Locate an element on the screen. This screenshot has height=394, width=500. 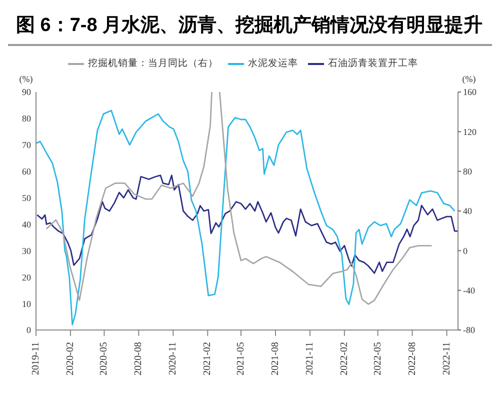
x-tick-label: 2021-08 is located at coordinates (275, 359).